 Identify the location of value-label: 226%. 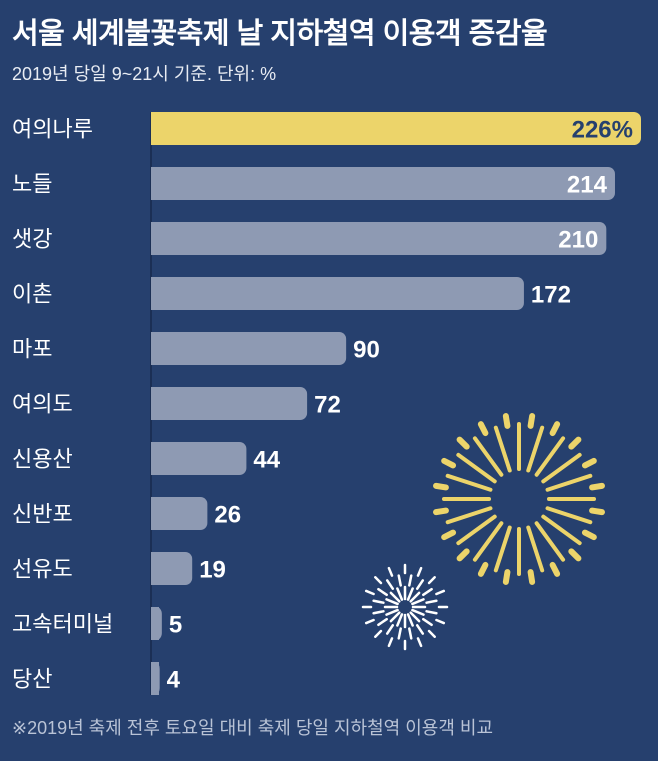
(602, 130).